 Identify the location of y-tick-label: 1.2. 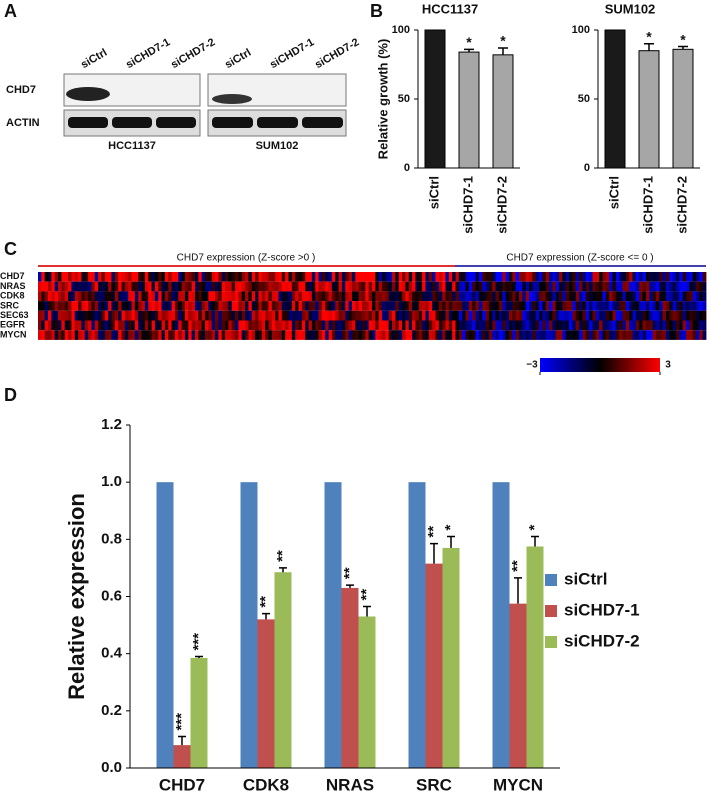
(111, 424).